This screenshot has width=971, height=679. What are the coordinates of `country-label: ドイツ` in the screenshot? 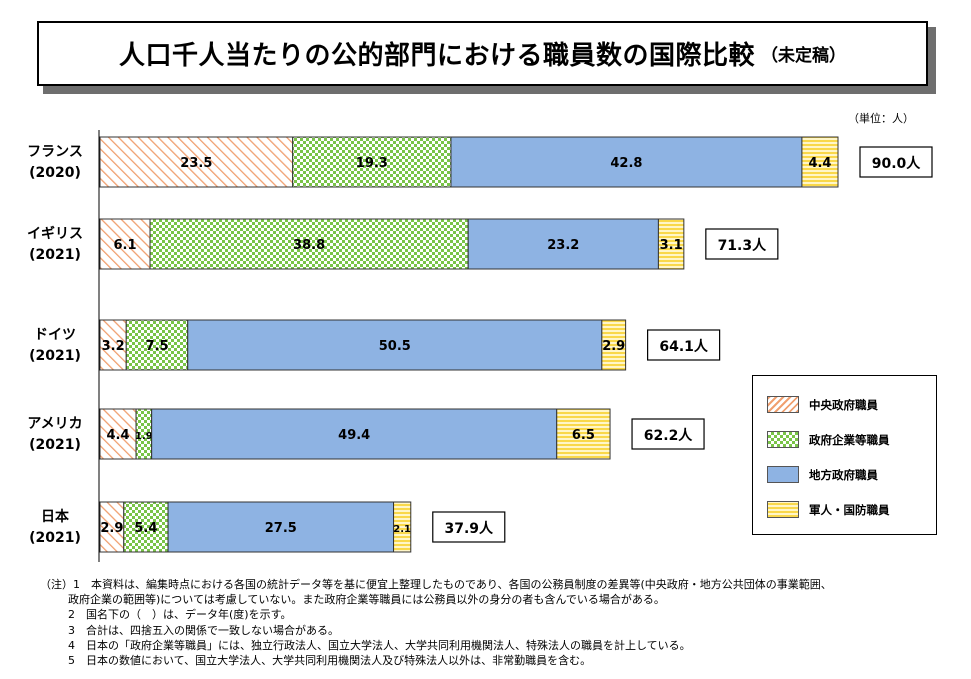 It's located at (55, 335).